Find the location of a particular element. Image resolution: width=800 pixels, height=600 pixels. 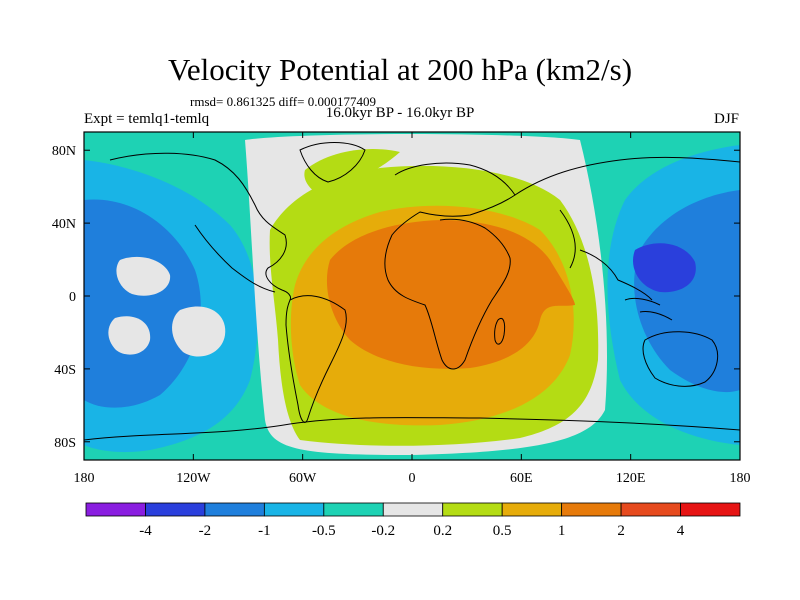

contour-band-negative-2-east-pacific is located at coordinates (142, 303).